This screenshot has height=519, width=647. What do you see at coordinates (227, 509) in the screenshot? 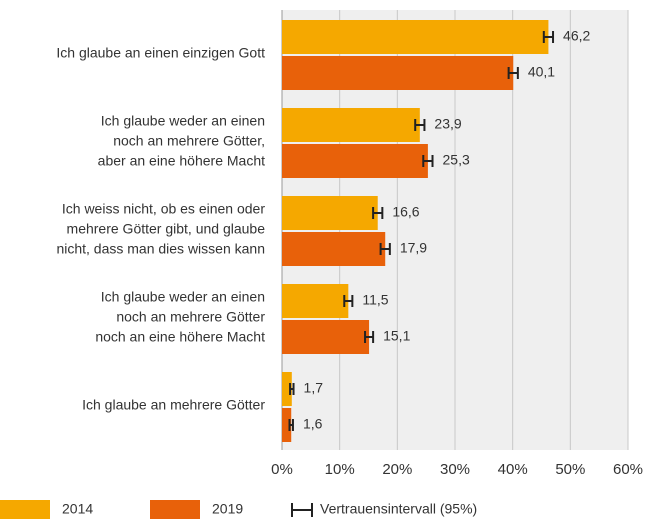
I see `legend-label: 2019` at bounding box center [227, 509].